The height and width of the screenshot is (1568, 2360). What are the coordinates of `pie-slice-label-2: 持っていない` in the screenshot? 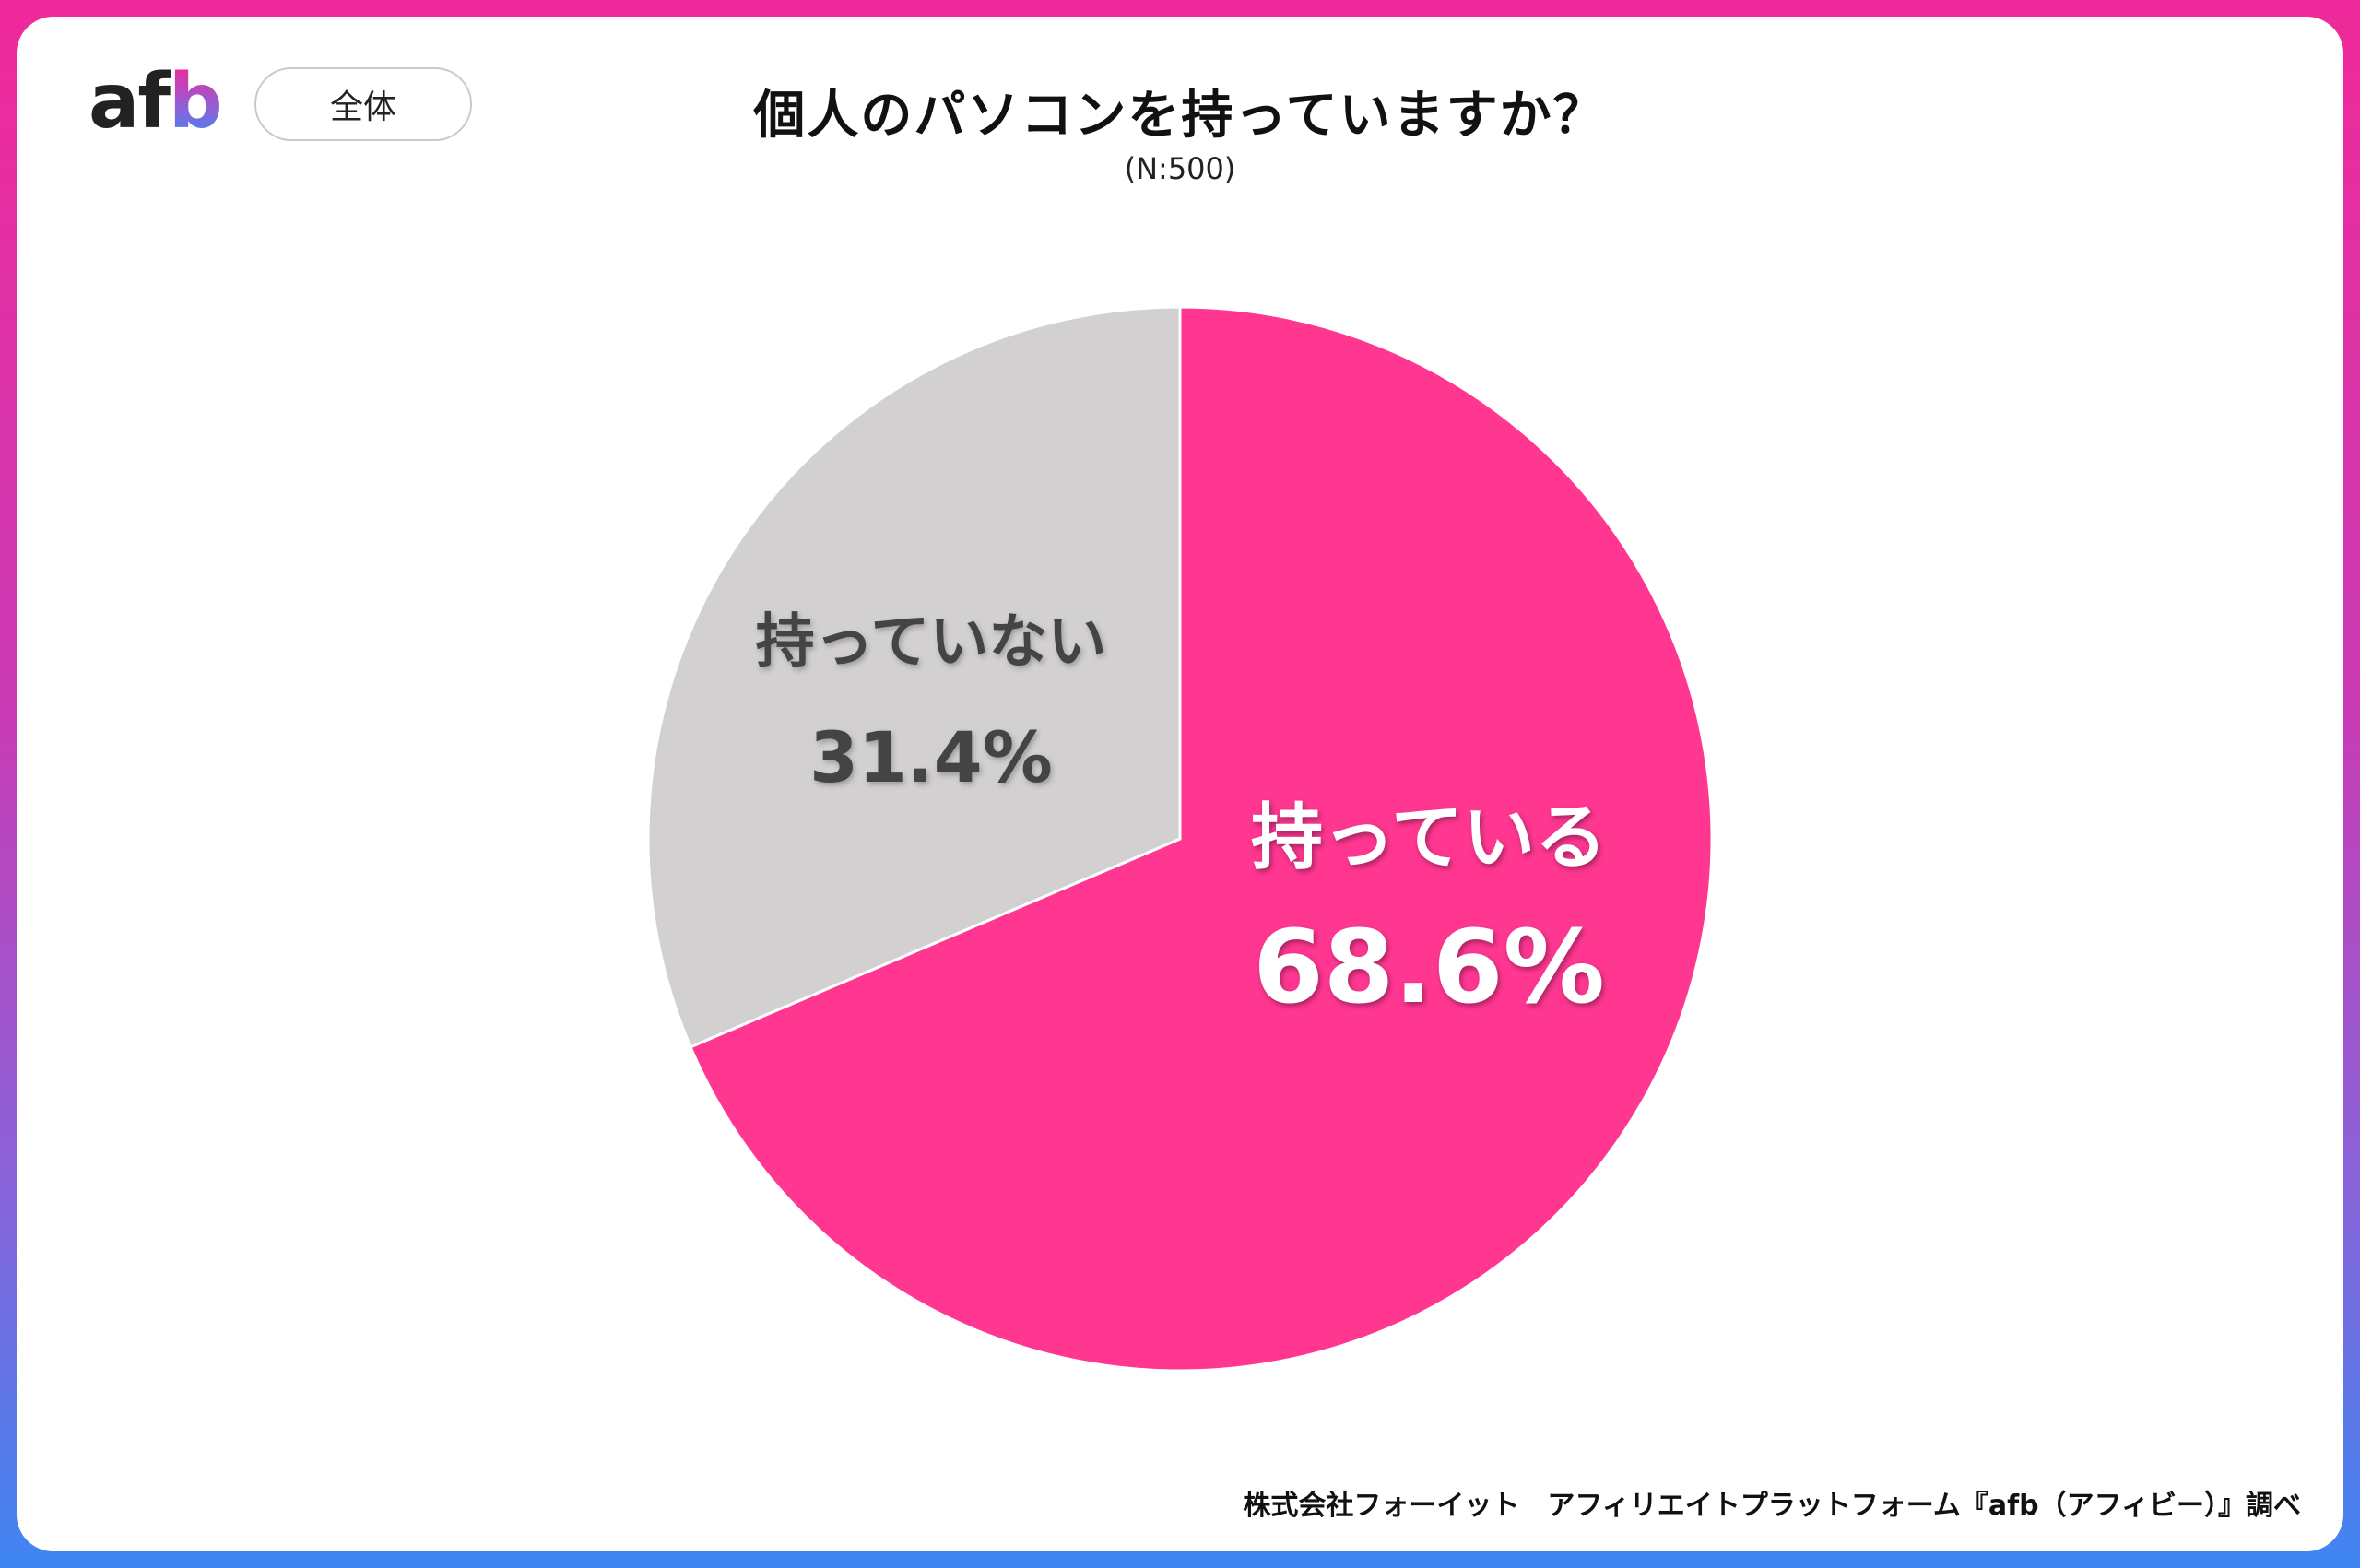 It's located at (931, 642).